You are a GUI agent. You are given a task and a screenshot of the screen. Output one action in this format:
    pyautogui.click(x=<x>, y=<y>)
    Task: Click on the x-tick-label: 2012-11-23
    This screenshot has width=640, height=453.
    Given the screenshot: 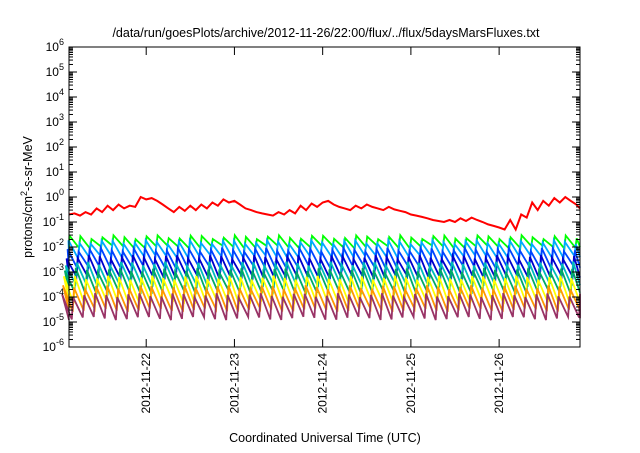 What is the action you would take?
    pyautogui.click(x=234, y=383)
    